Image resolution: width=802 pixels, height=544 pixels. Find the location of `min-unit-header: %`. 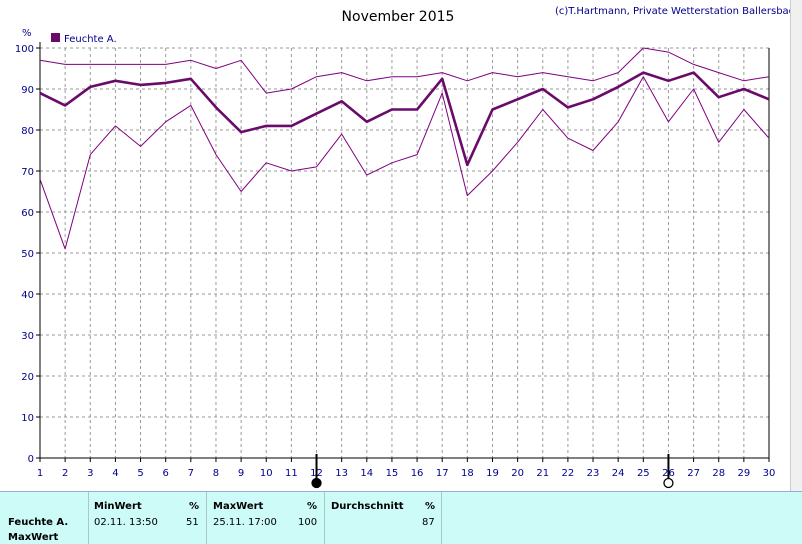

min-unit-header: % is located at coordinates (194, 506).